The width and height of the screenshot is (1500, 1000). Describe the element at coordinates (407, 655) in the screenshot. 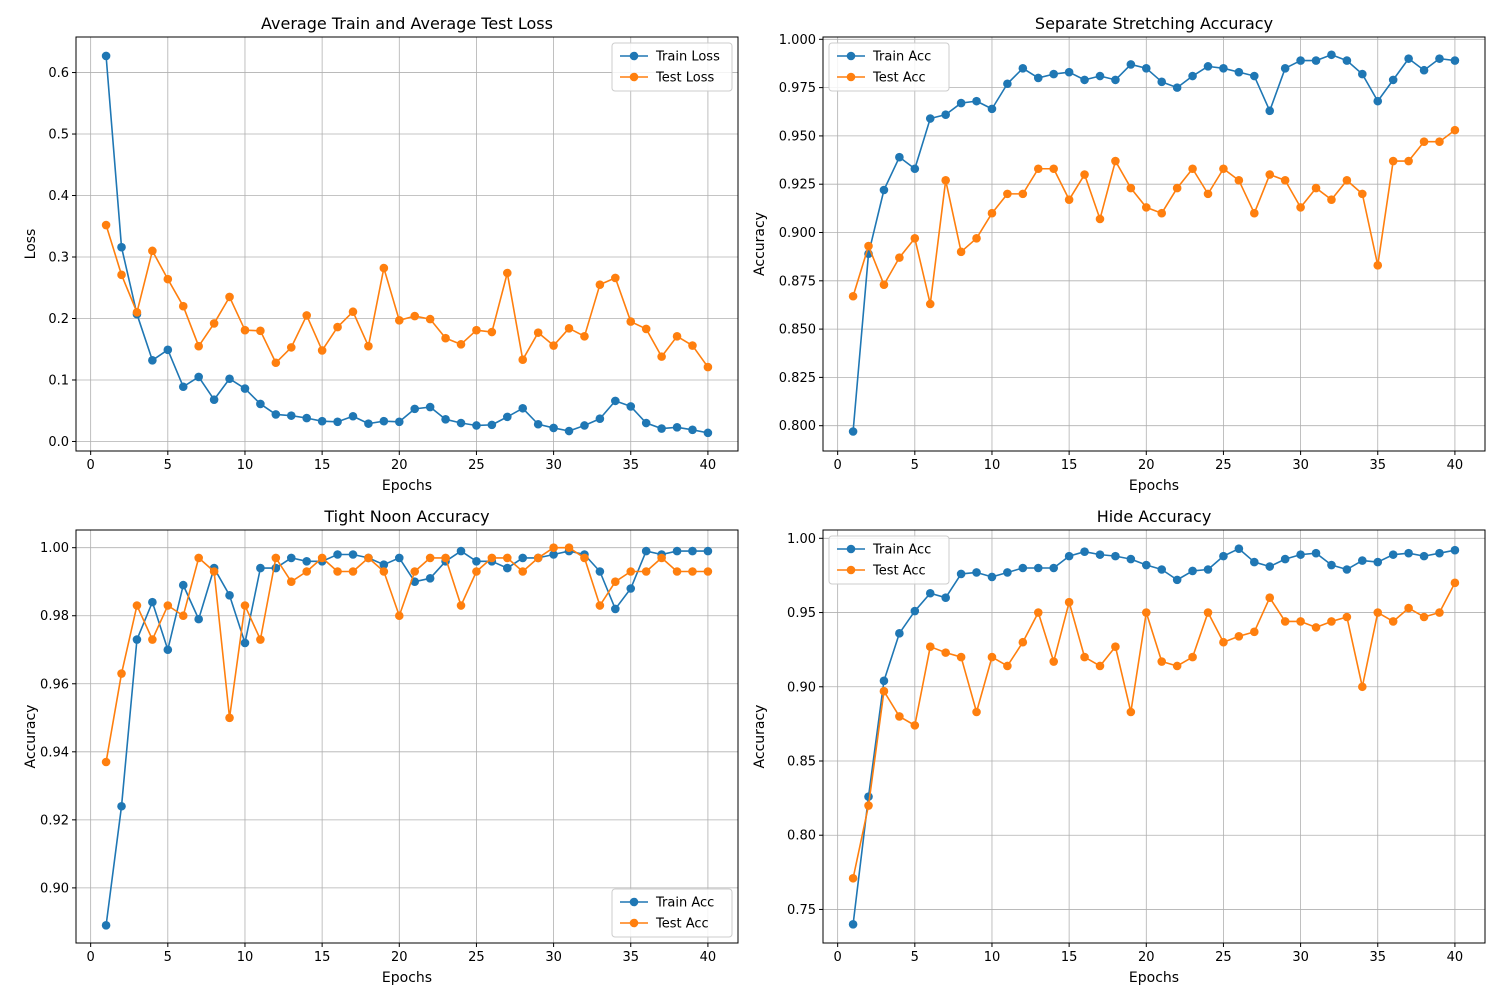

I see `series-test-acc` at that location.